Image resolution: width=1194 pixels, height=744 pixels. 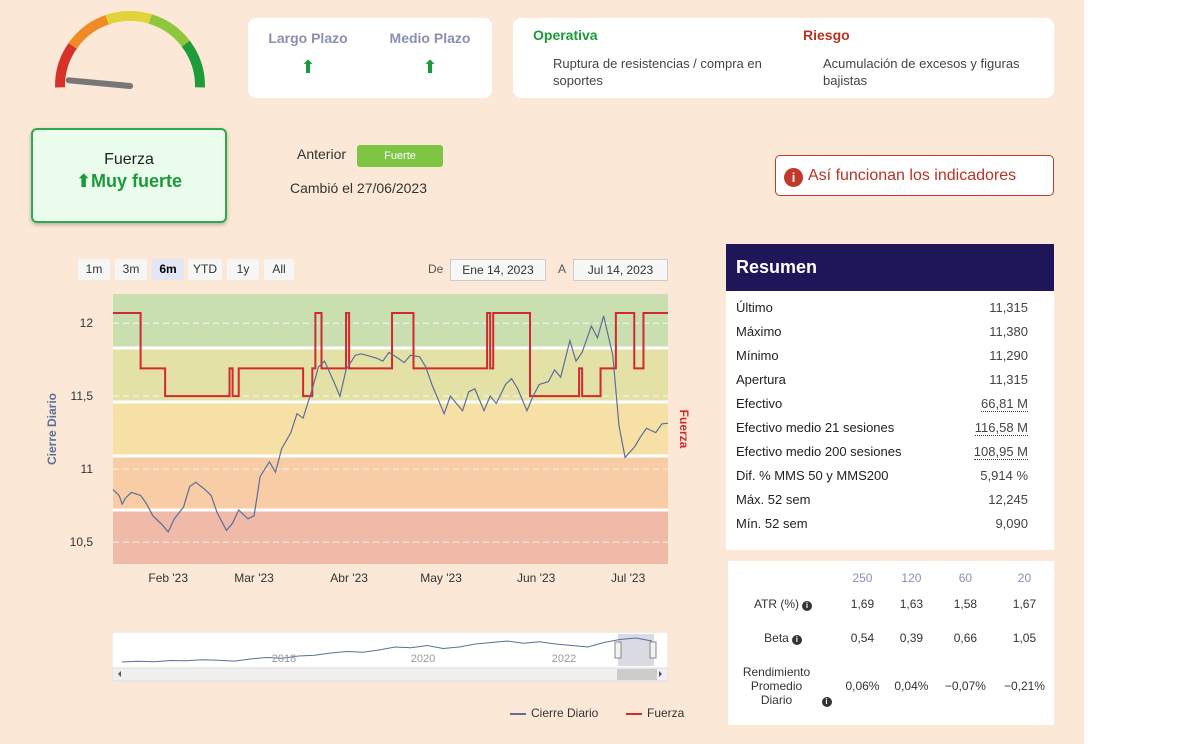 I want to click on scroll-left-icon, so click(x=119, y=674).